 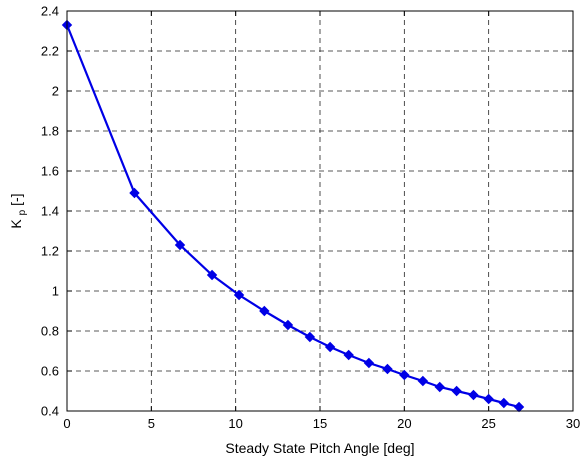 I want to click on y-axis-title-subscript: p, so click(x=22, y=212).